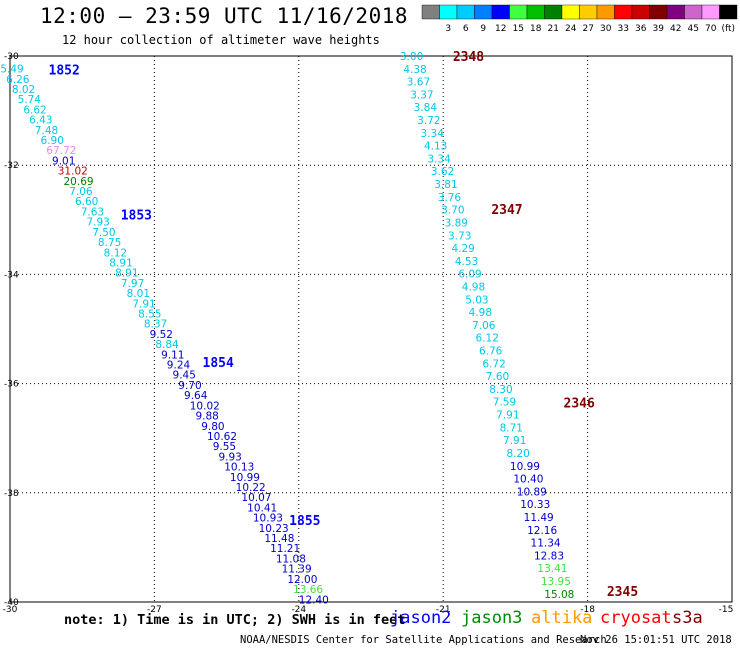  What do you see at coordinates (206, 417) in the screenshot?
I see `wave-height-value: 9.88` at bounding box center [206, 417].